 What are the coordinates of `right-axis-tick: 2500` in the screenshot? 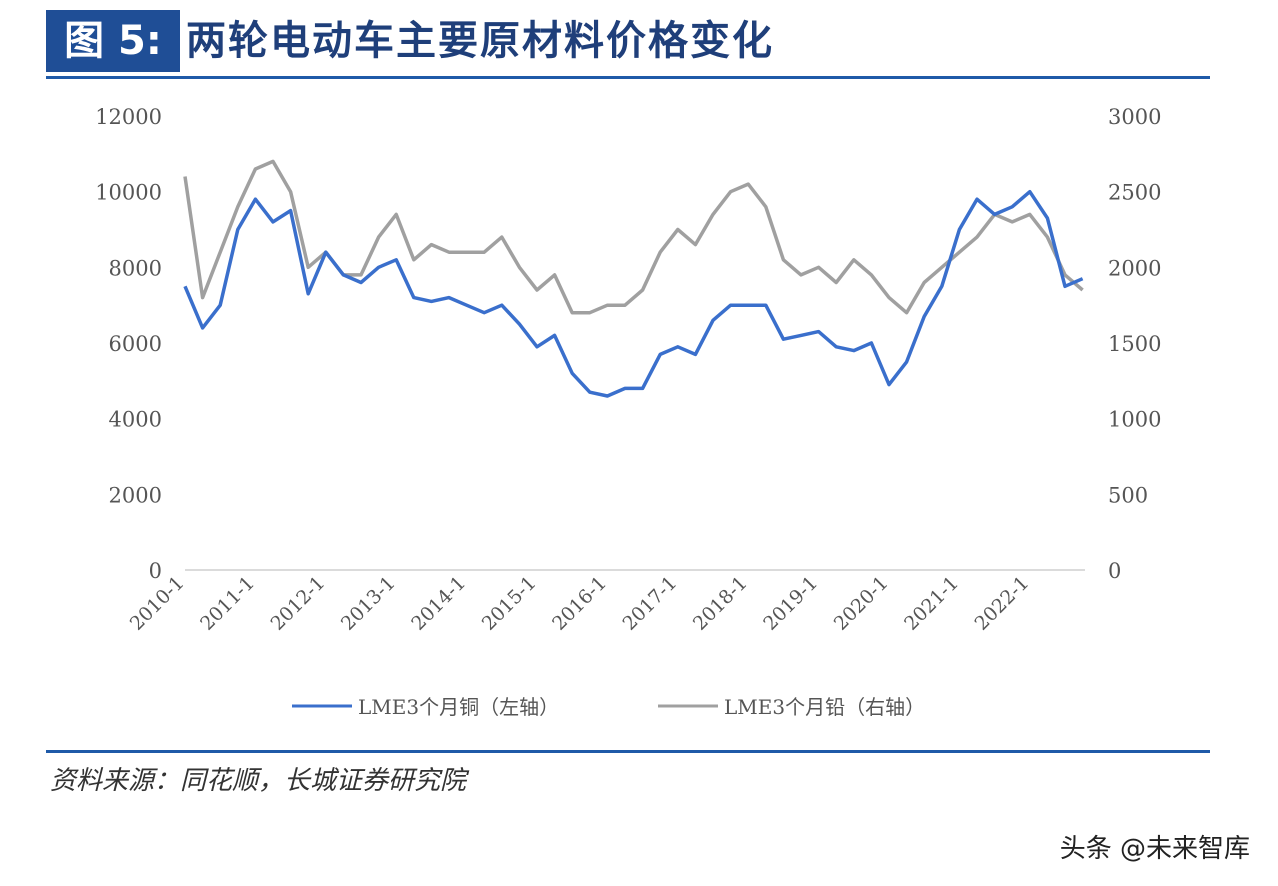 It's located at (1134, 193).